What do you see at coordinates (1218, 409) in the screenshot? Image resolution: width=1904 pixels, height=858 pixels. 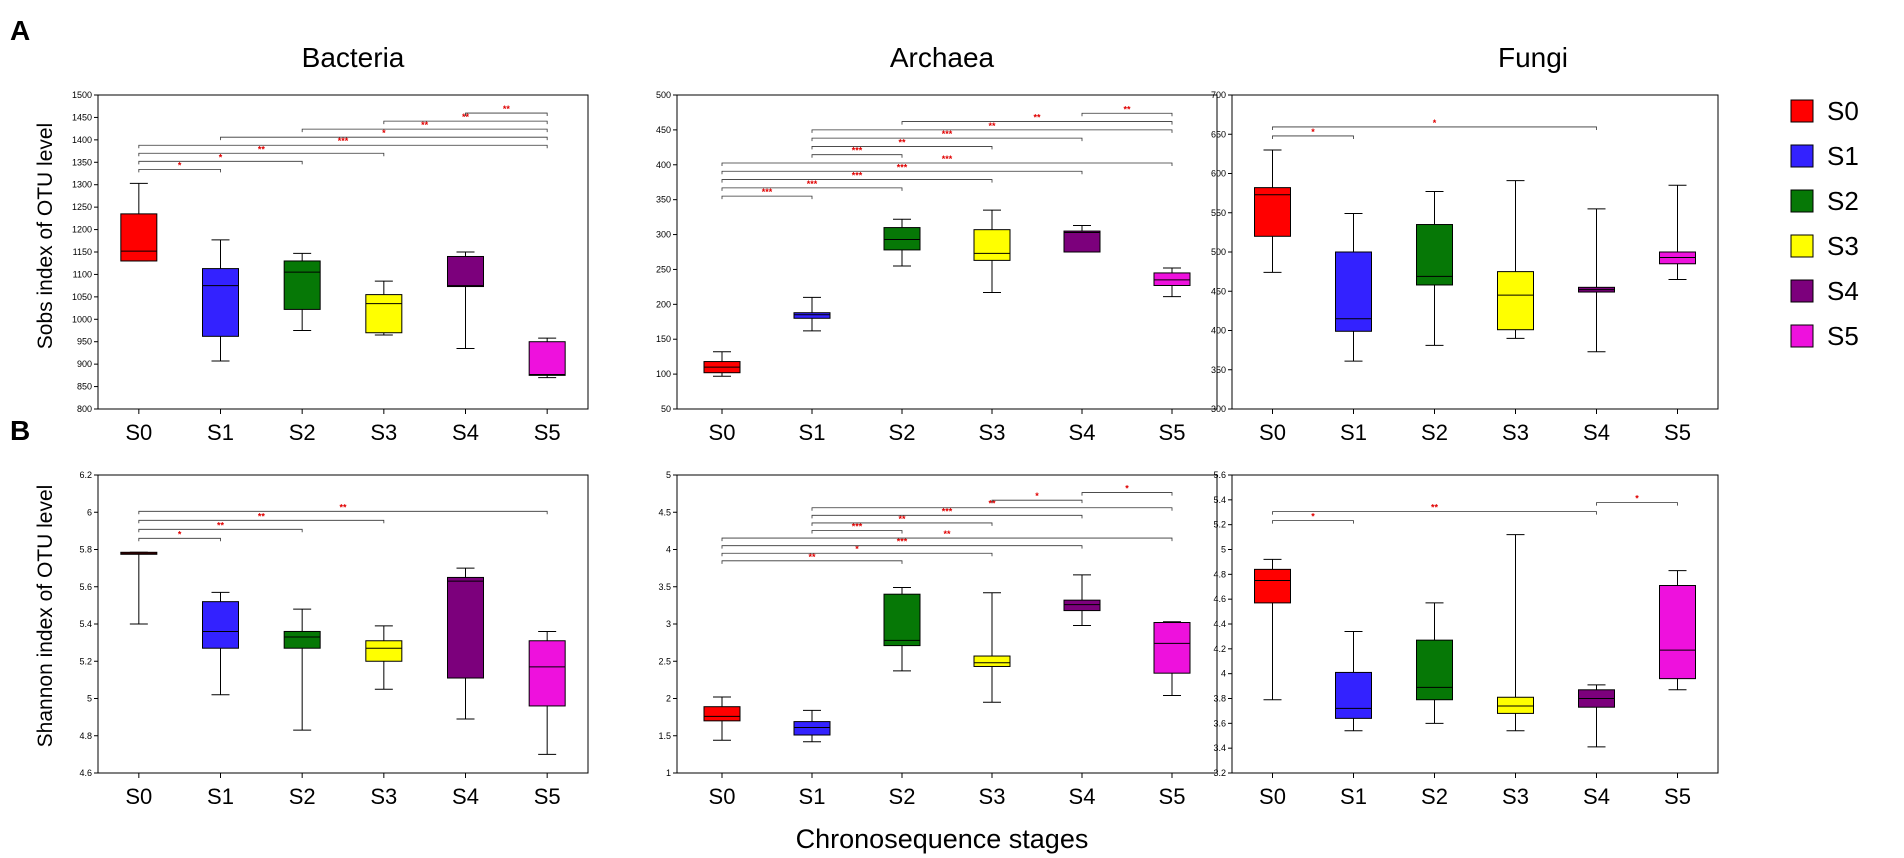 I see `chart-fungi-sobs-ytick-label: 300` at bounding box center [1218, 409].